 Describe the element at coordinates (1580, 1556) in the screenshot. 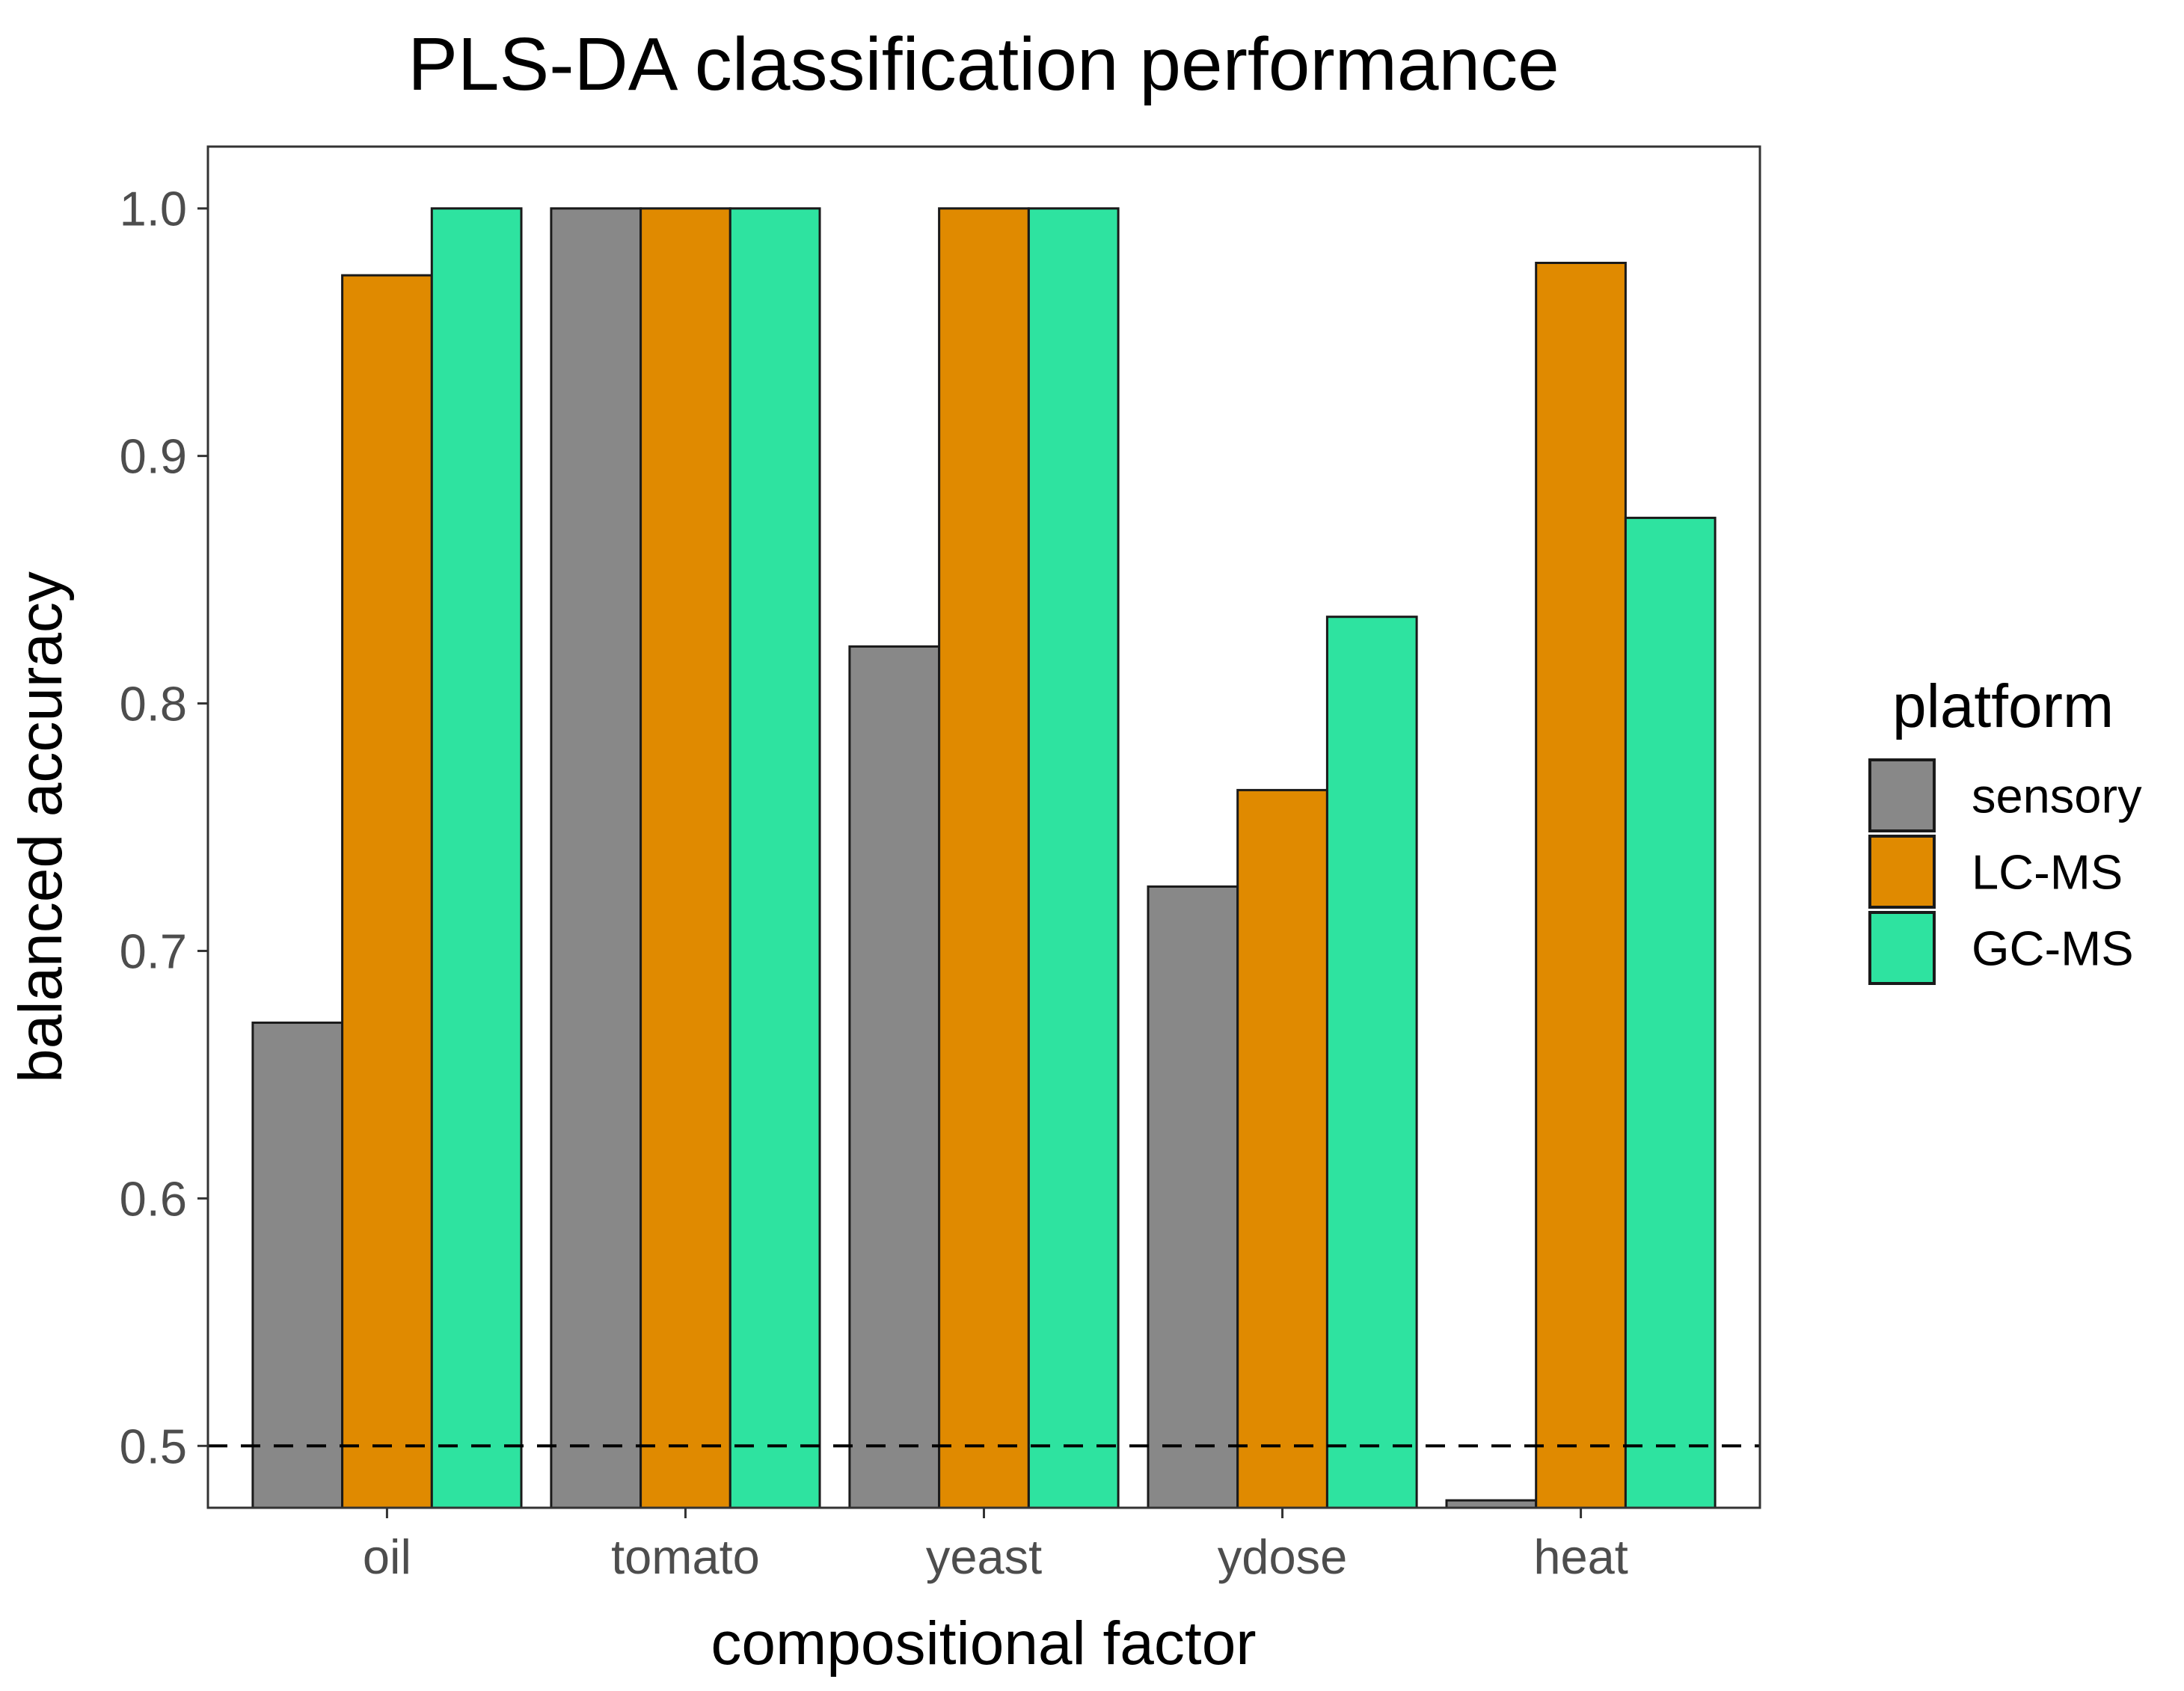

I see `x-tick-label: heat` at that location.